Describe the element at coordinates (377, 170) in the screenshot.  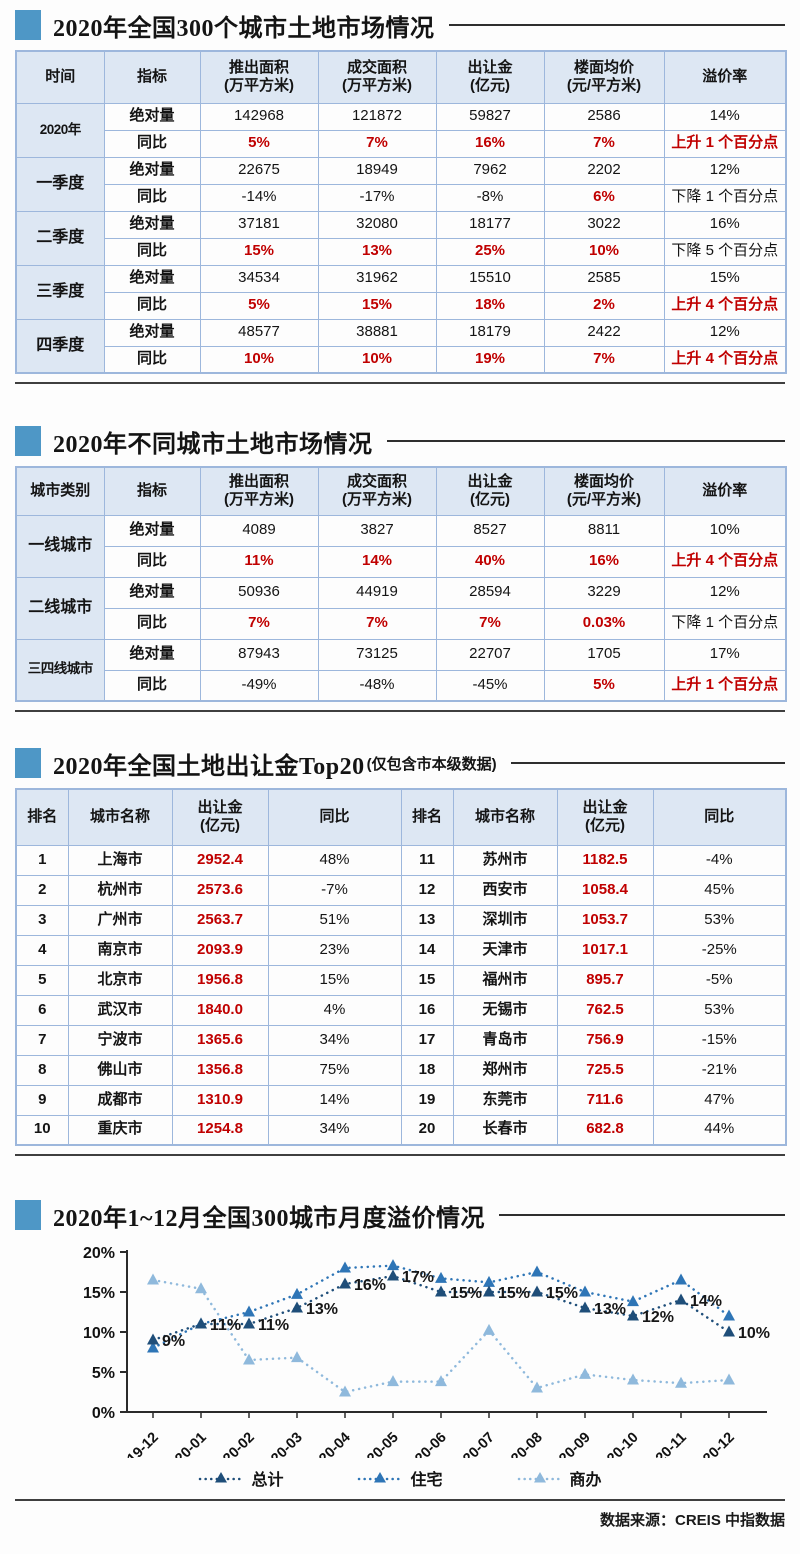
I see `value-cell: 18949` at that location.